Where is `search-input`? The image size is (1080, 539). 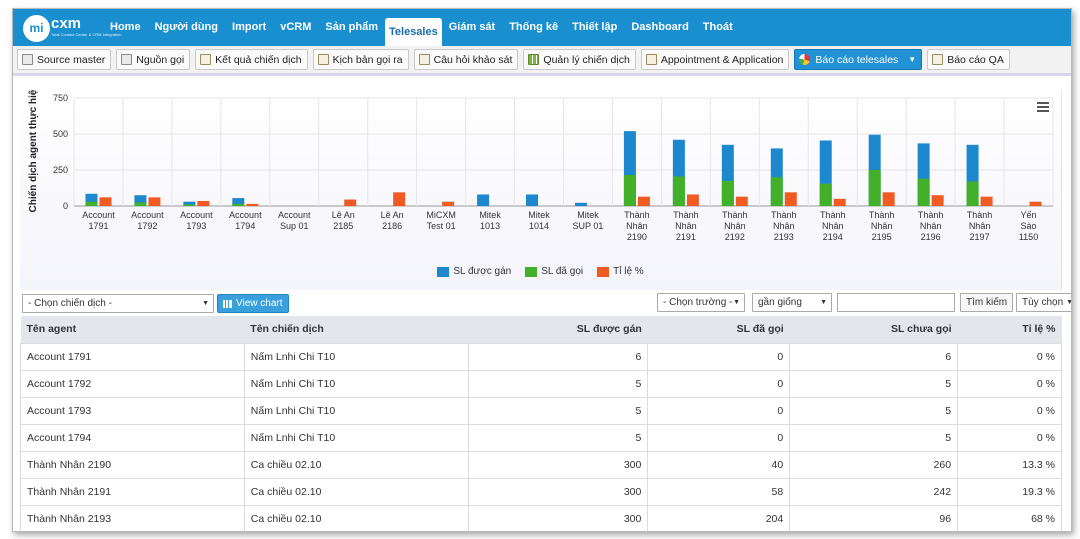 search-input is located at coordinates (896, 302).